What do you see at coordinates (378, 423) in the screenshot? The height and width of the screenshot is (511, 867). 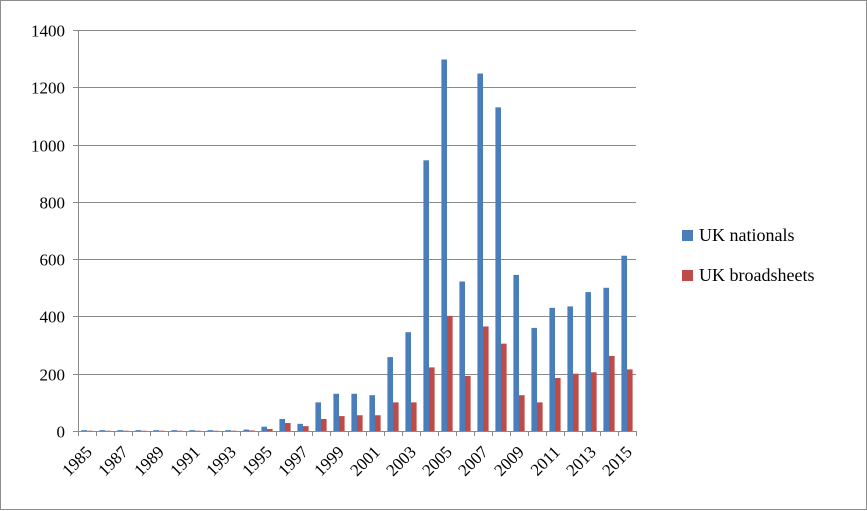 I see `bar-broadsheets-2001` at bounding box center [378, 423].